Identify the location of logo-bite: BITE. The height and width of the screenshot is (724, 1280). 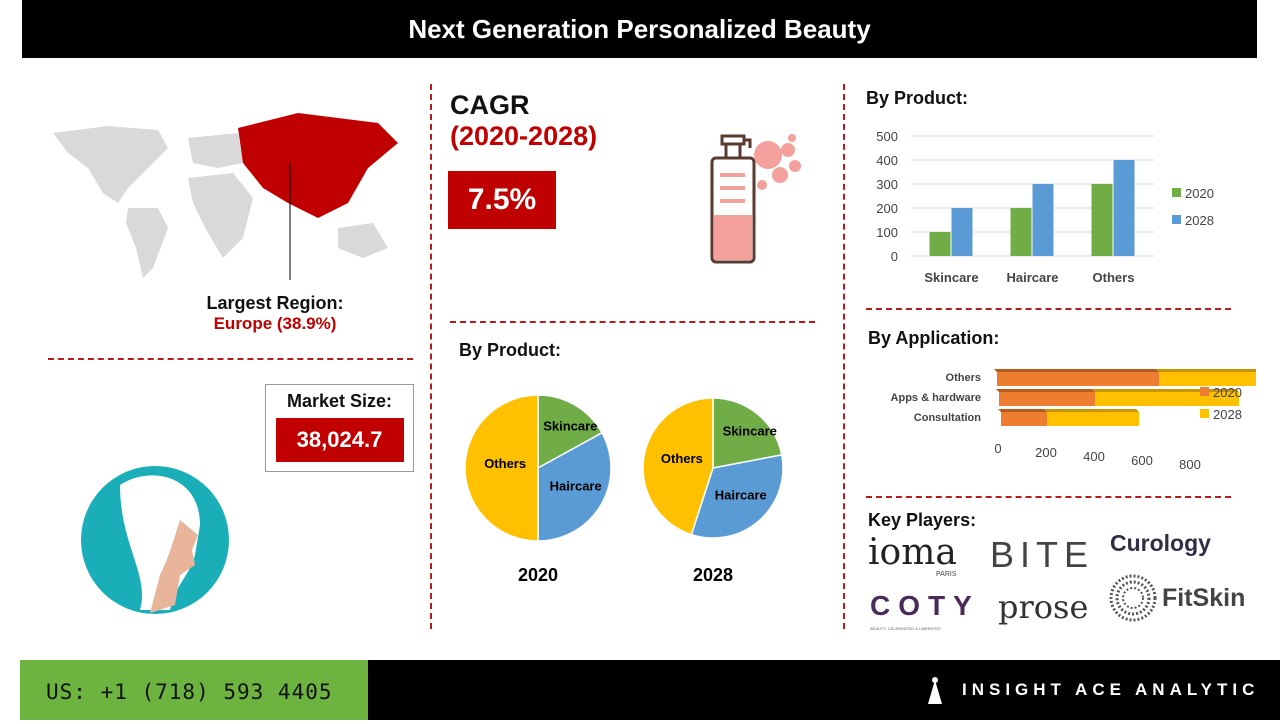
(1042, 554).